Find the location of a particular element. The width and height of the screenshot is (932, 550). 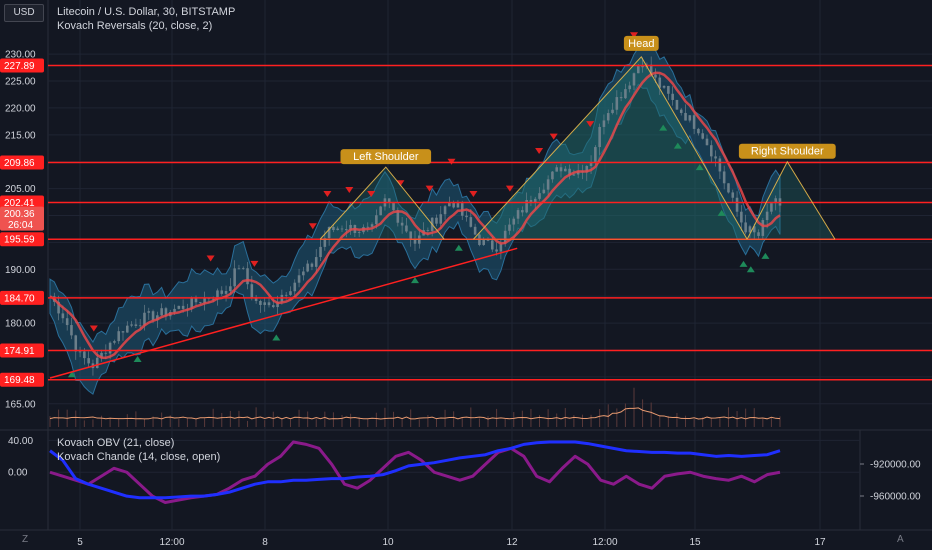

currency-button: USD is located at coordinates (24, 13).